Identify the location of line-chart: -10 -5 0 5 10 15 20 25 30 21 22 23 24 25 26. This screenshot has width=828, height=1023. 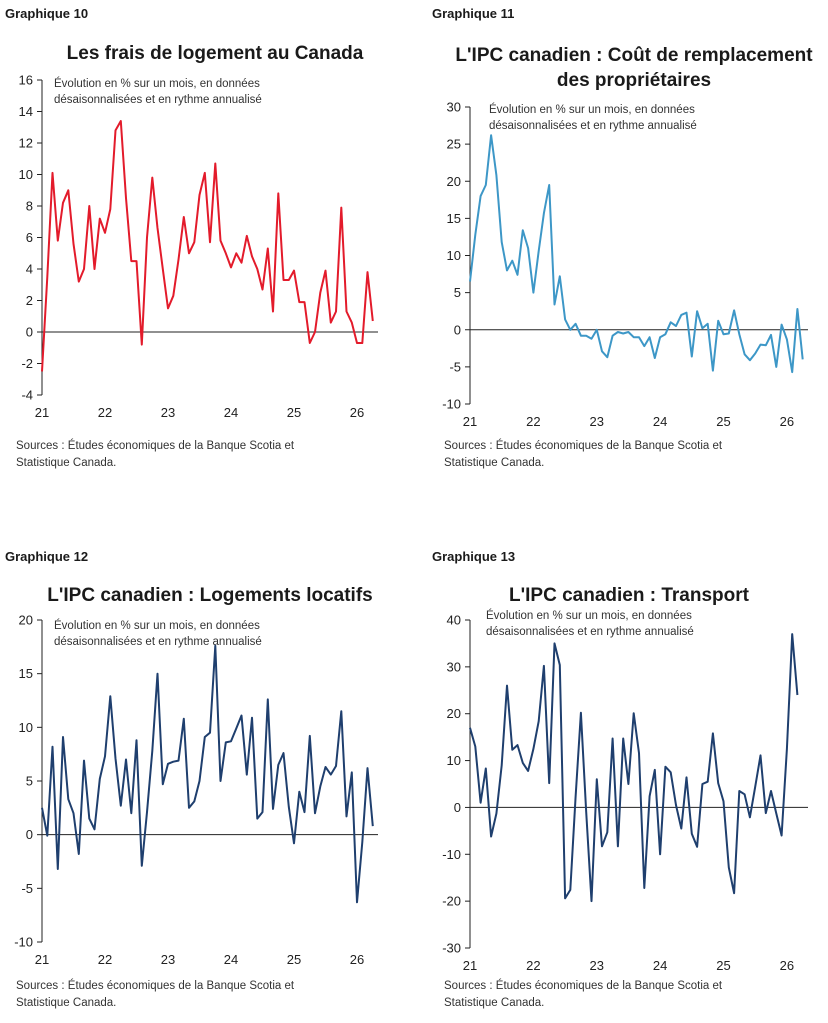
(625, 264).